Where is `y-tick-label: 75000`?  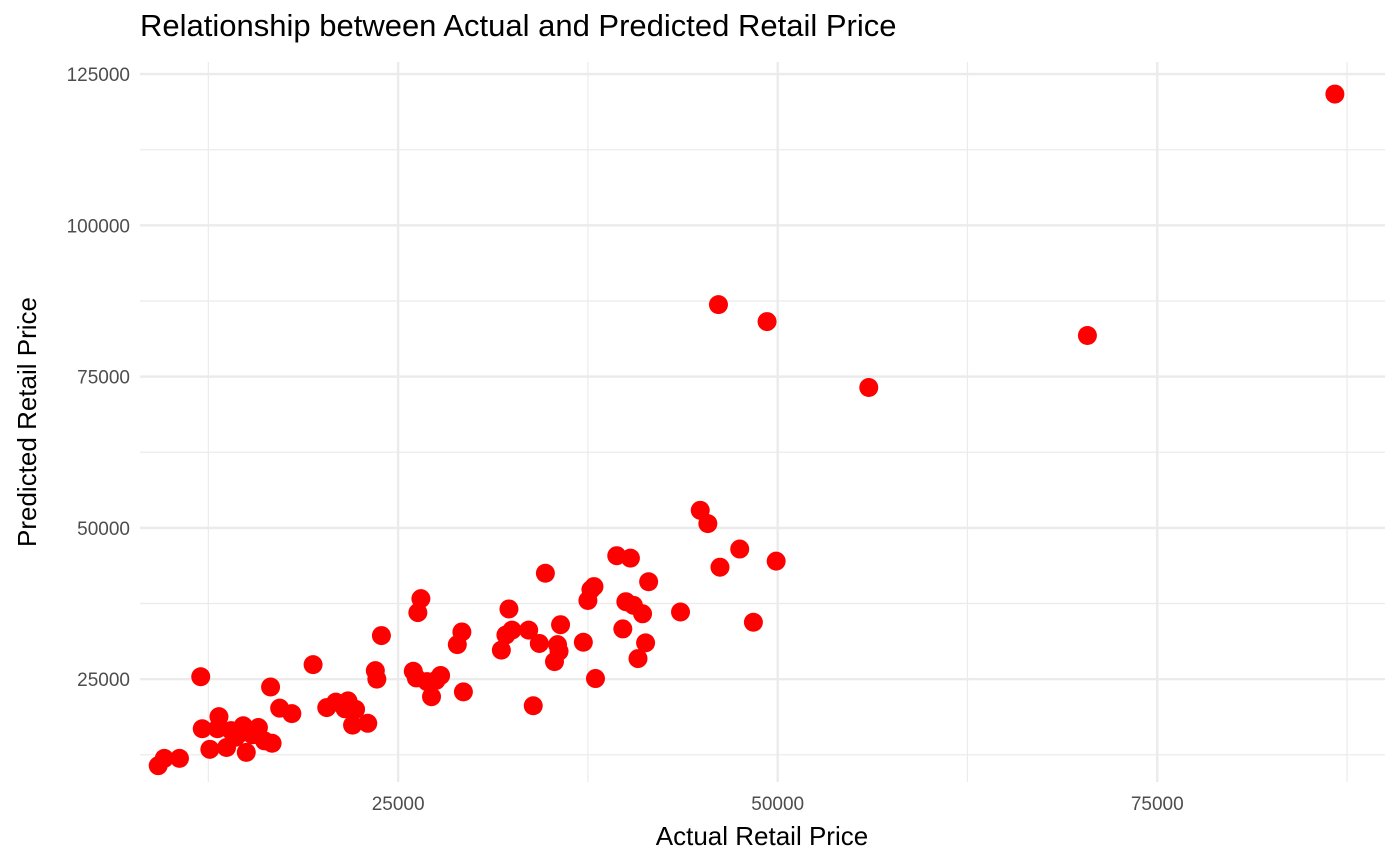 y-tick-label: 75000 is located at coordinates (103, 378).